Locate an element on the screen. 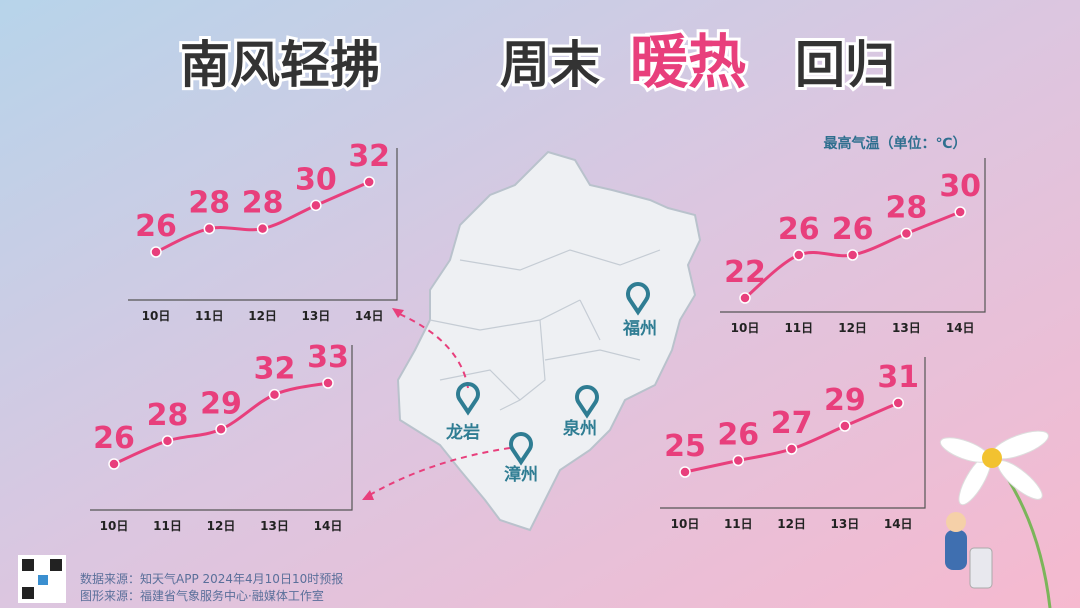 The image size is (1080, 608). map-borders is located at coordinates (545, 330).